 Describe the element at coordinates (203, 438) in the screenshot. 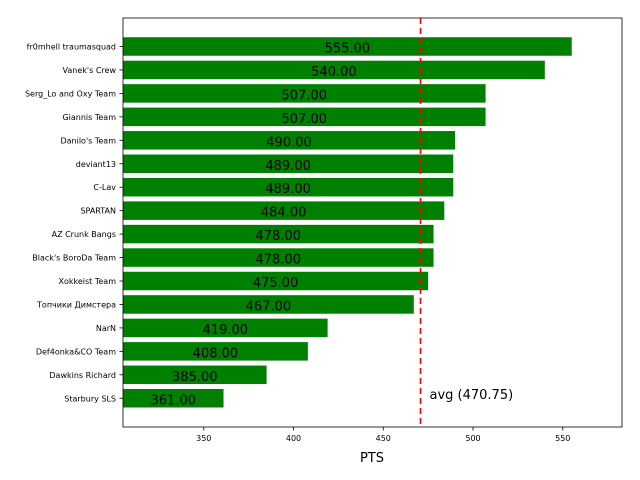

I see `x-tick-label: 350` at that location.